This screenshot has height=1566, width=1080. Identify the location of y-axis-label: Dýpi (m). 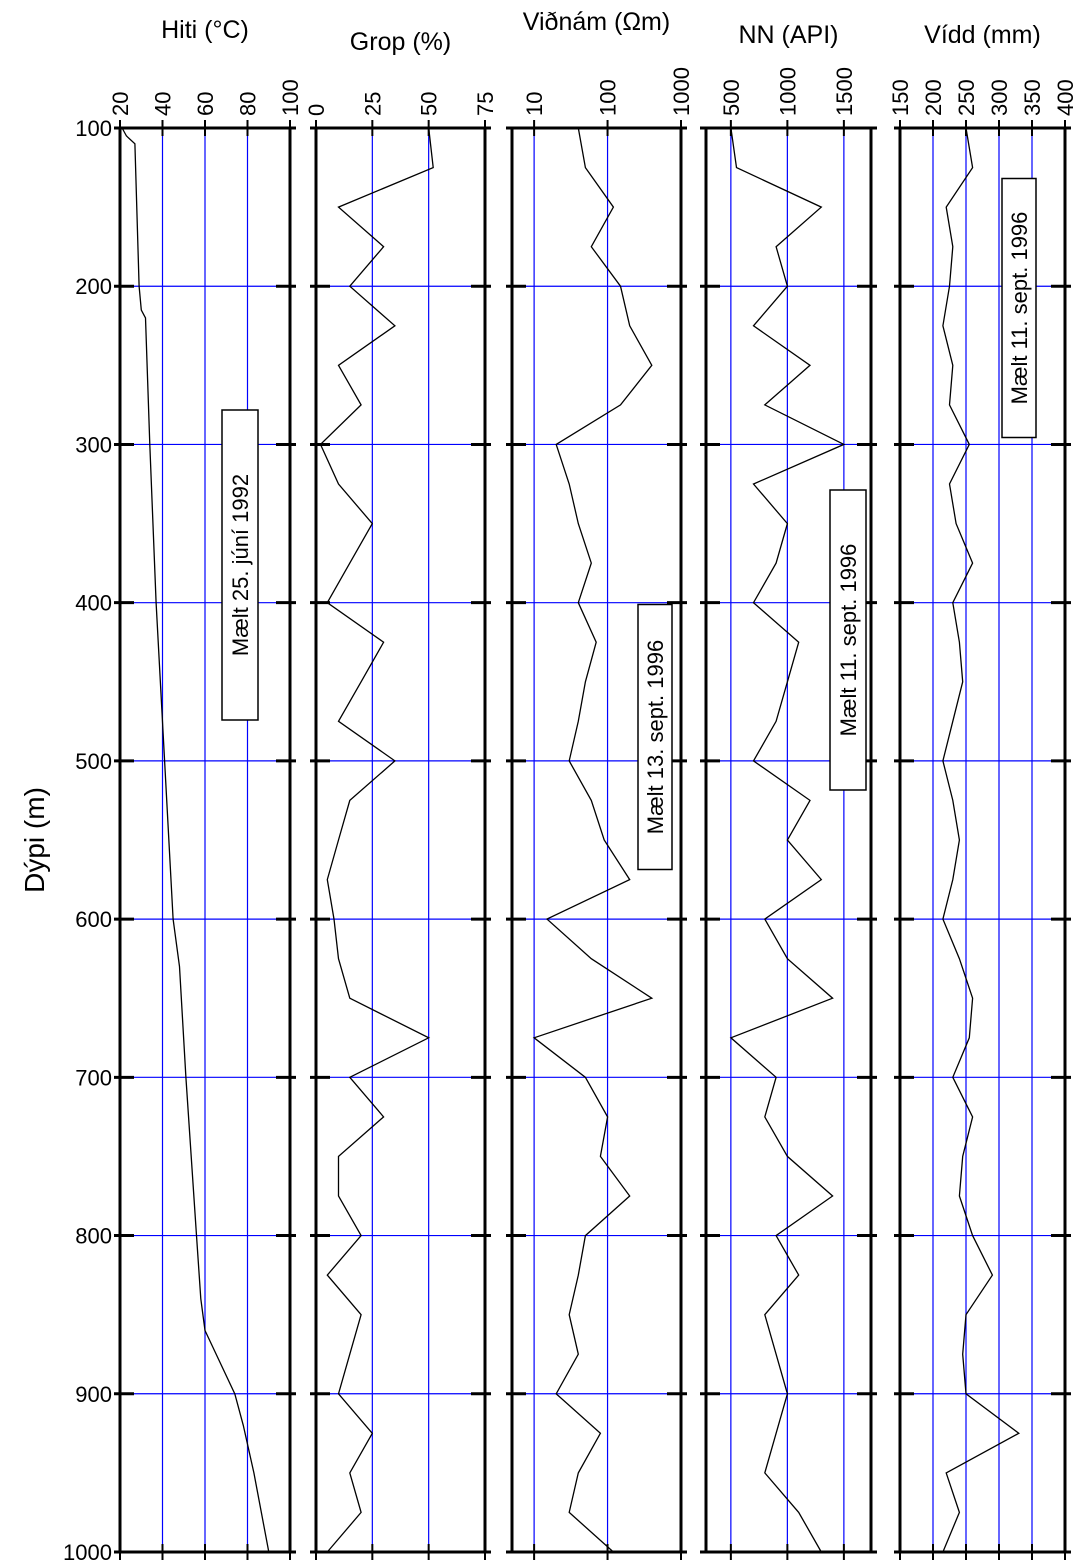
(34, 840).